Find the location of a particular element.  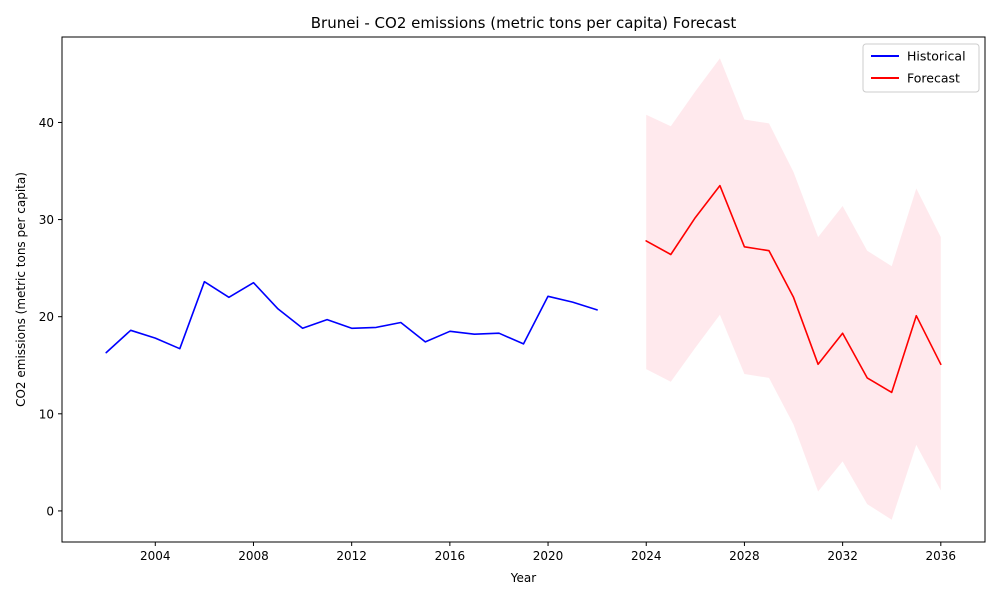

y-axis: 0 10 20 30 40 is located at coordinates (50, 317).